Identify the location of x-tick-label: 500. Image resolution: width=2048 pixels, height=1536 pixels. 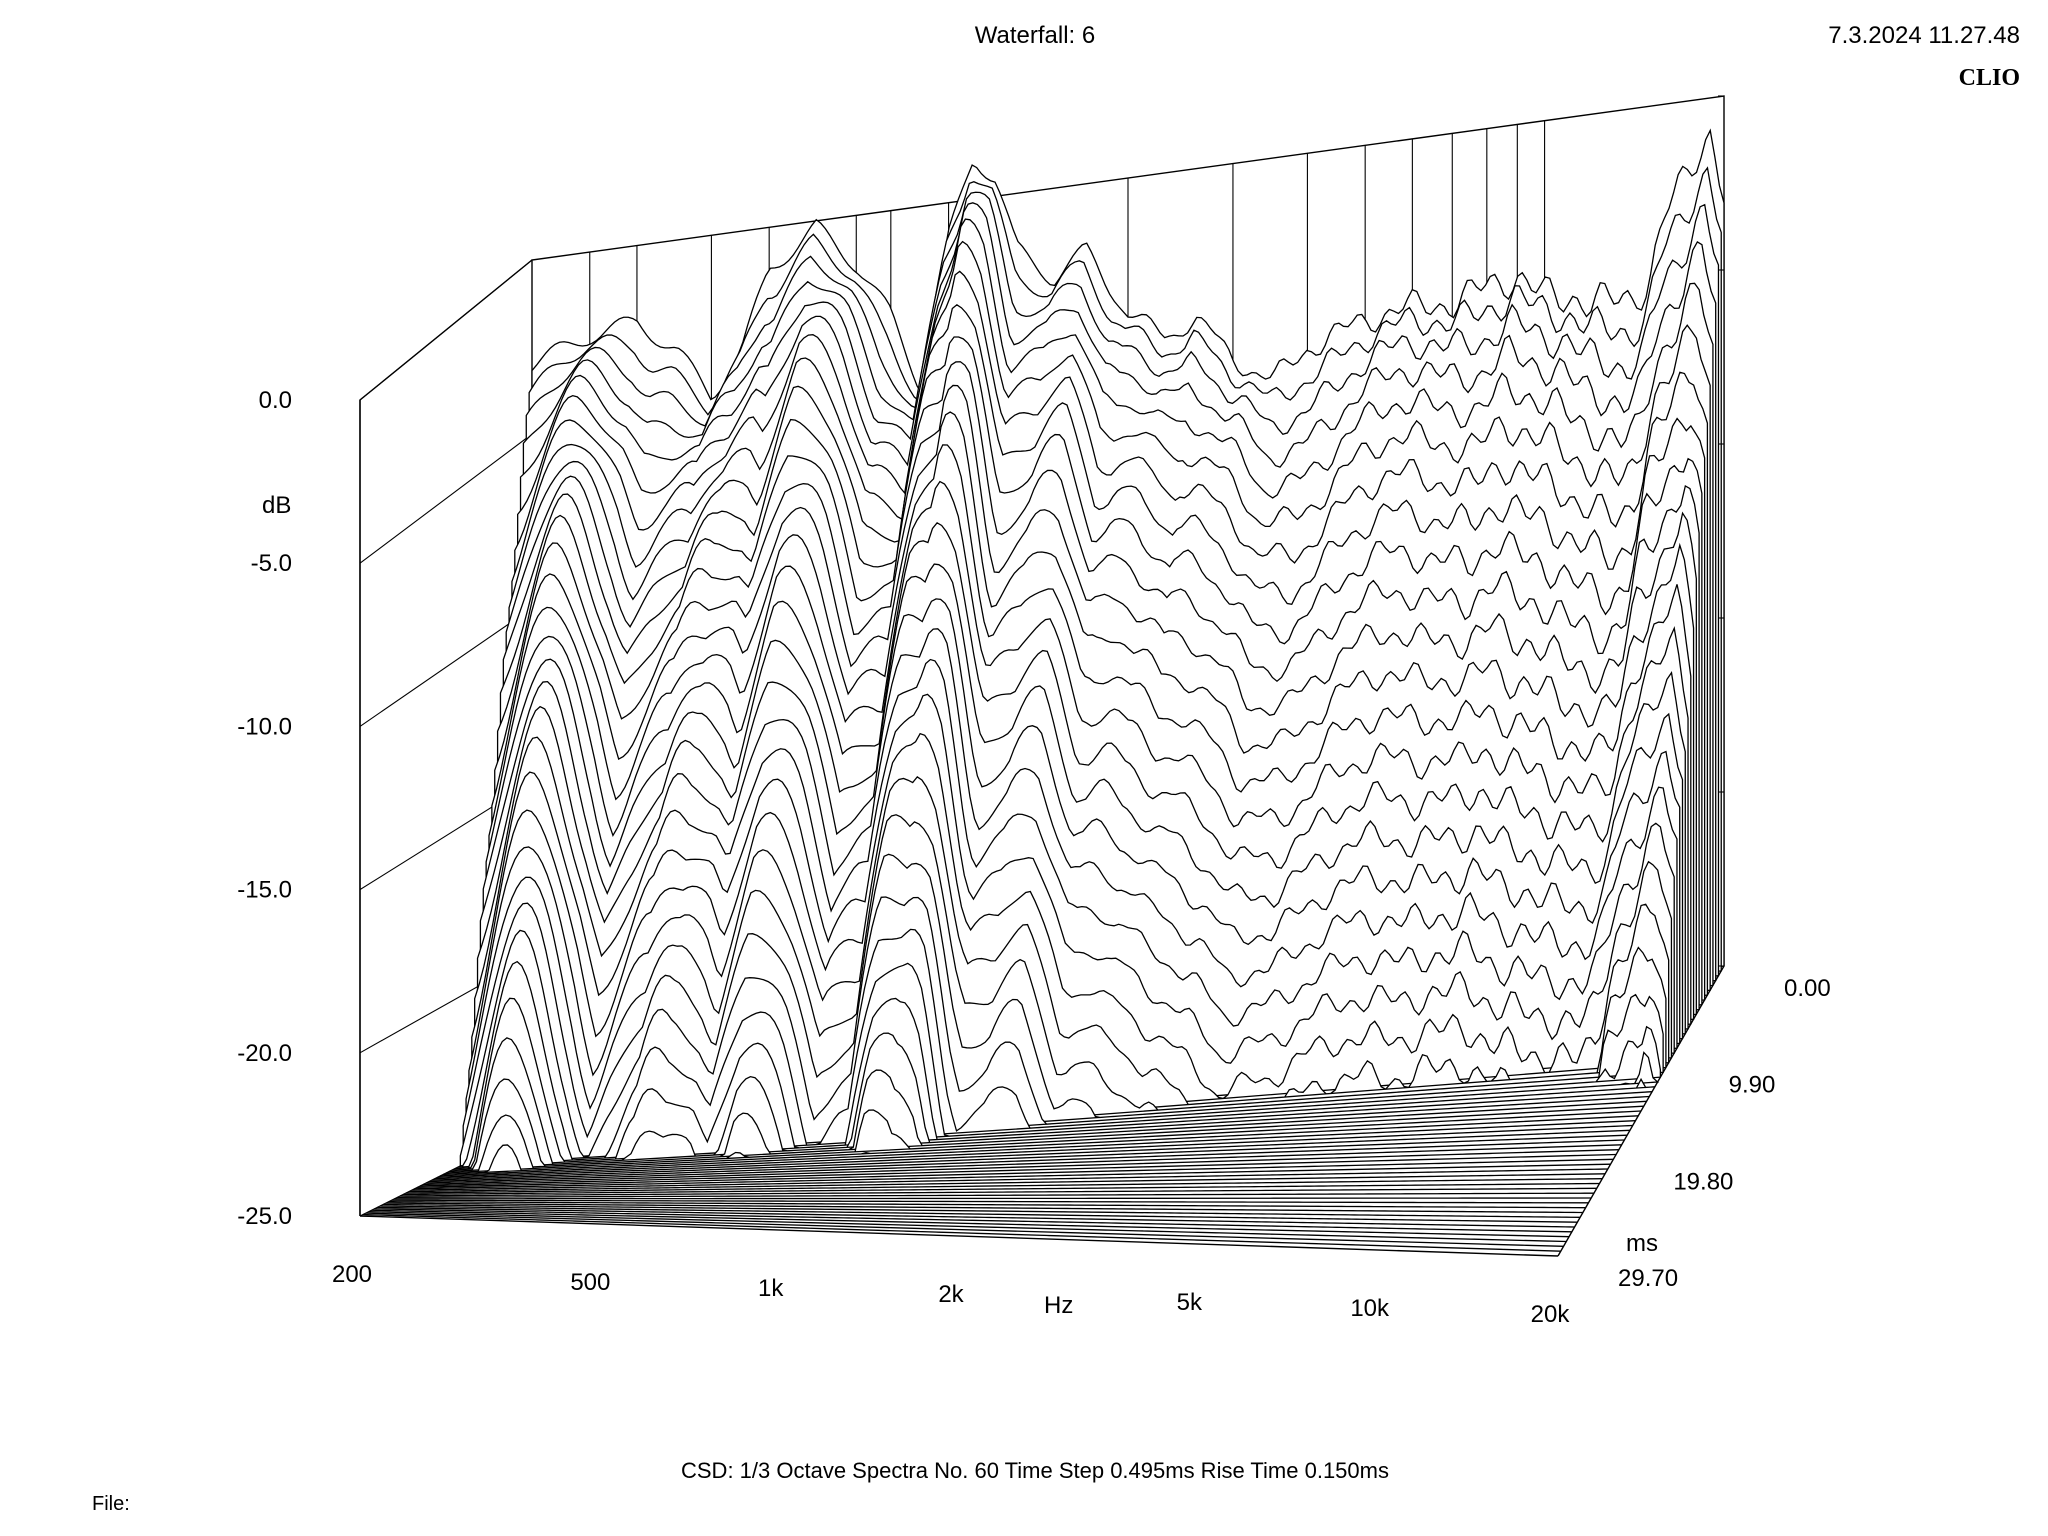
(590, 1282).